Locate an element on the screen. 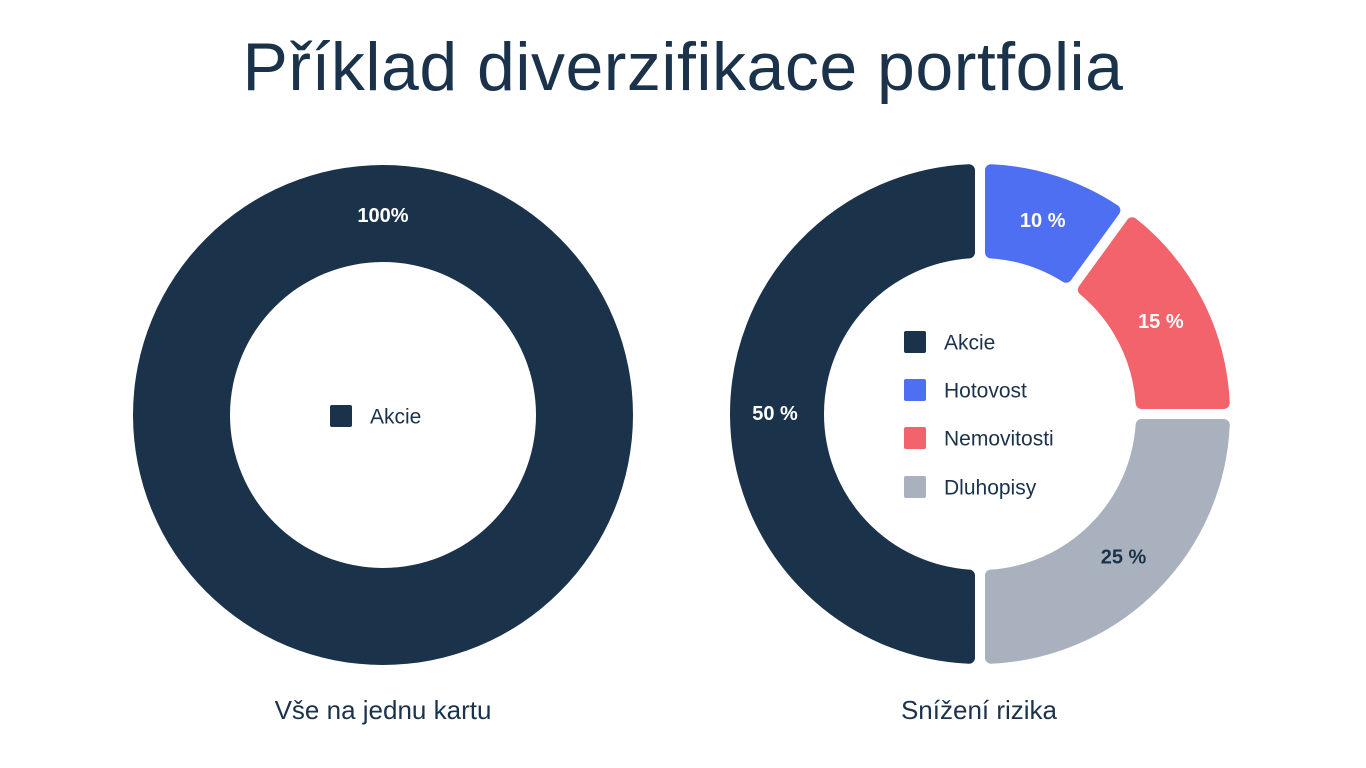 The image size is (1366, 768). donut-slice-nemovitosti is located at coordinates (1153, 313).